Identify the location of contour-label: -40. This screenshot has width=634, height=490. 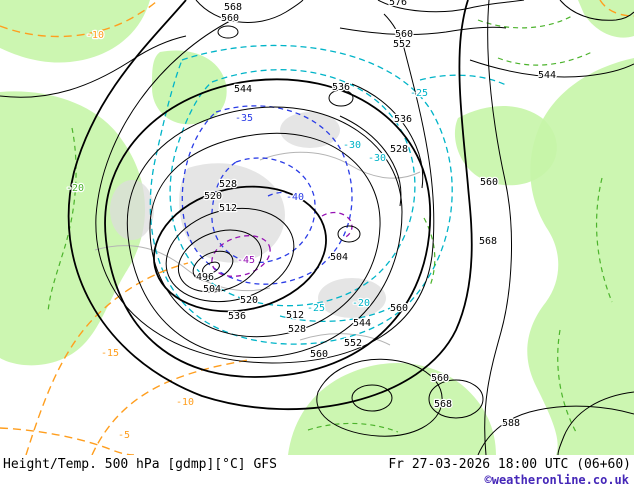
(295, 197).